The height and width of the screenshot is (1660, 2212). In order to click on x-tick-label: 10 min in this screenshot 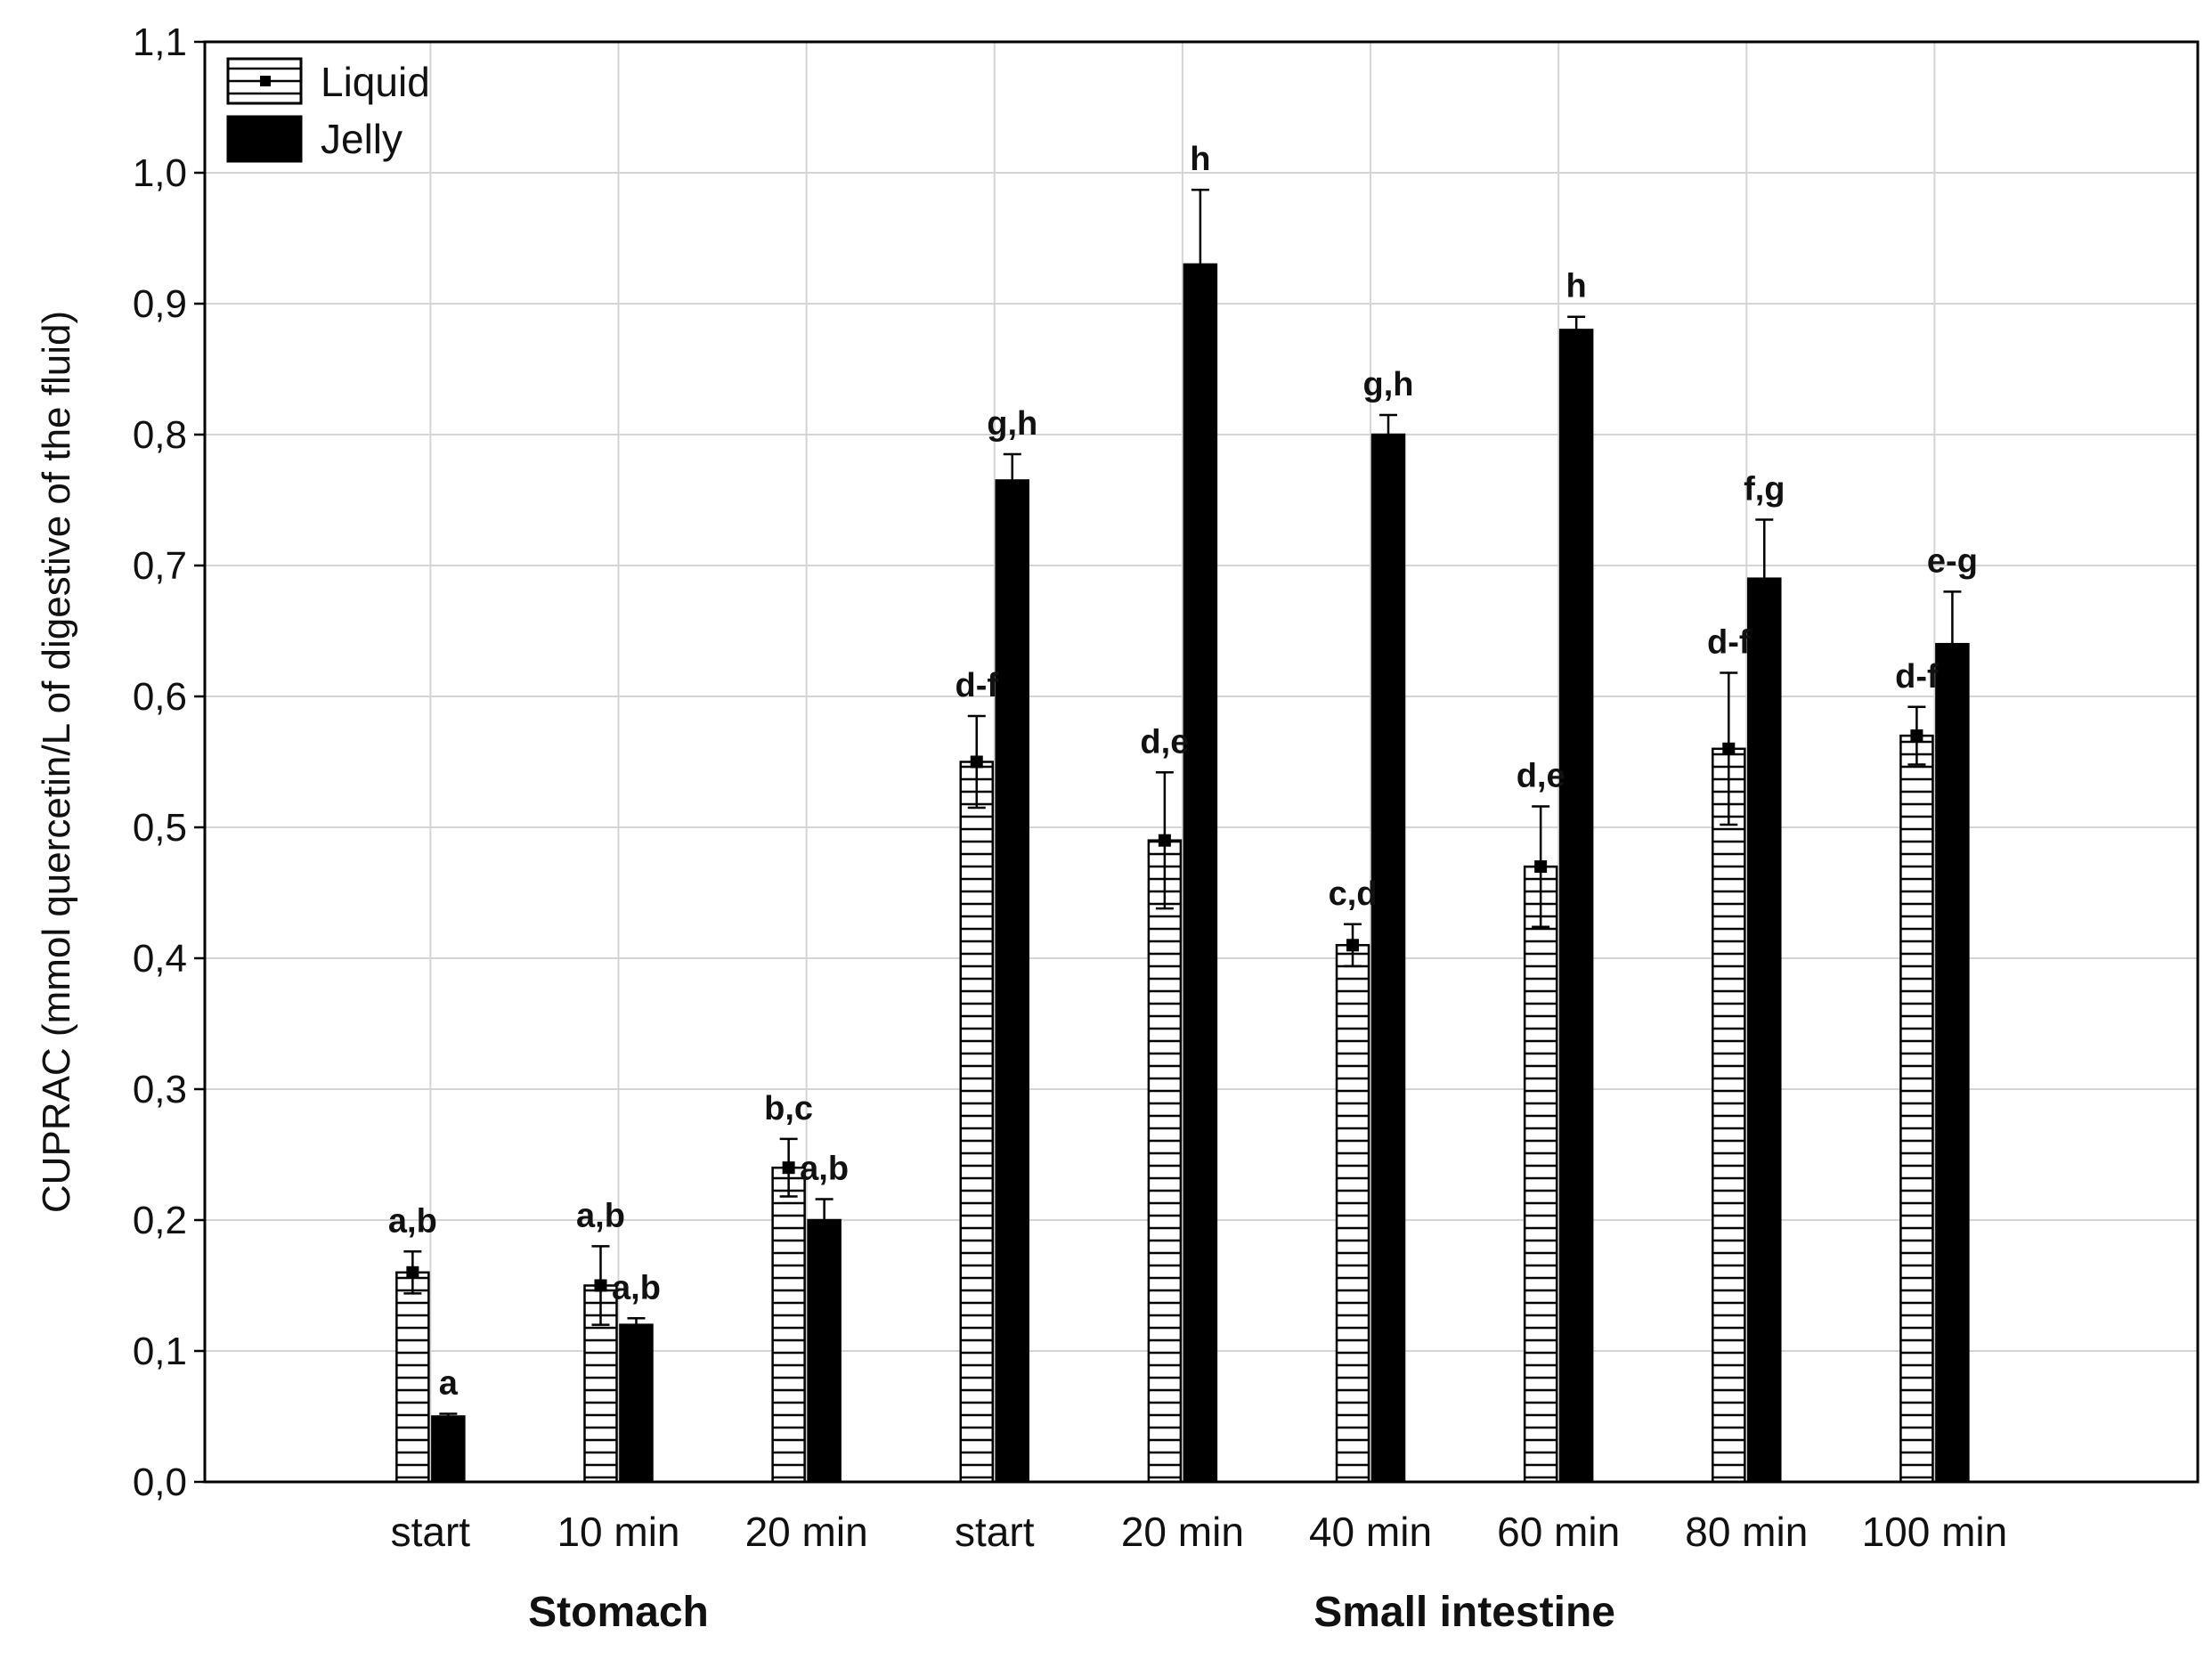, I will do `click(618, 1532)`.